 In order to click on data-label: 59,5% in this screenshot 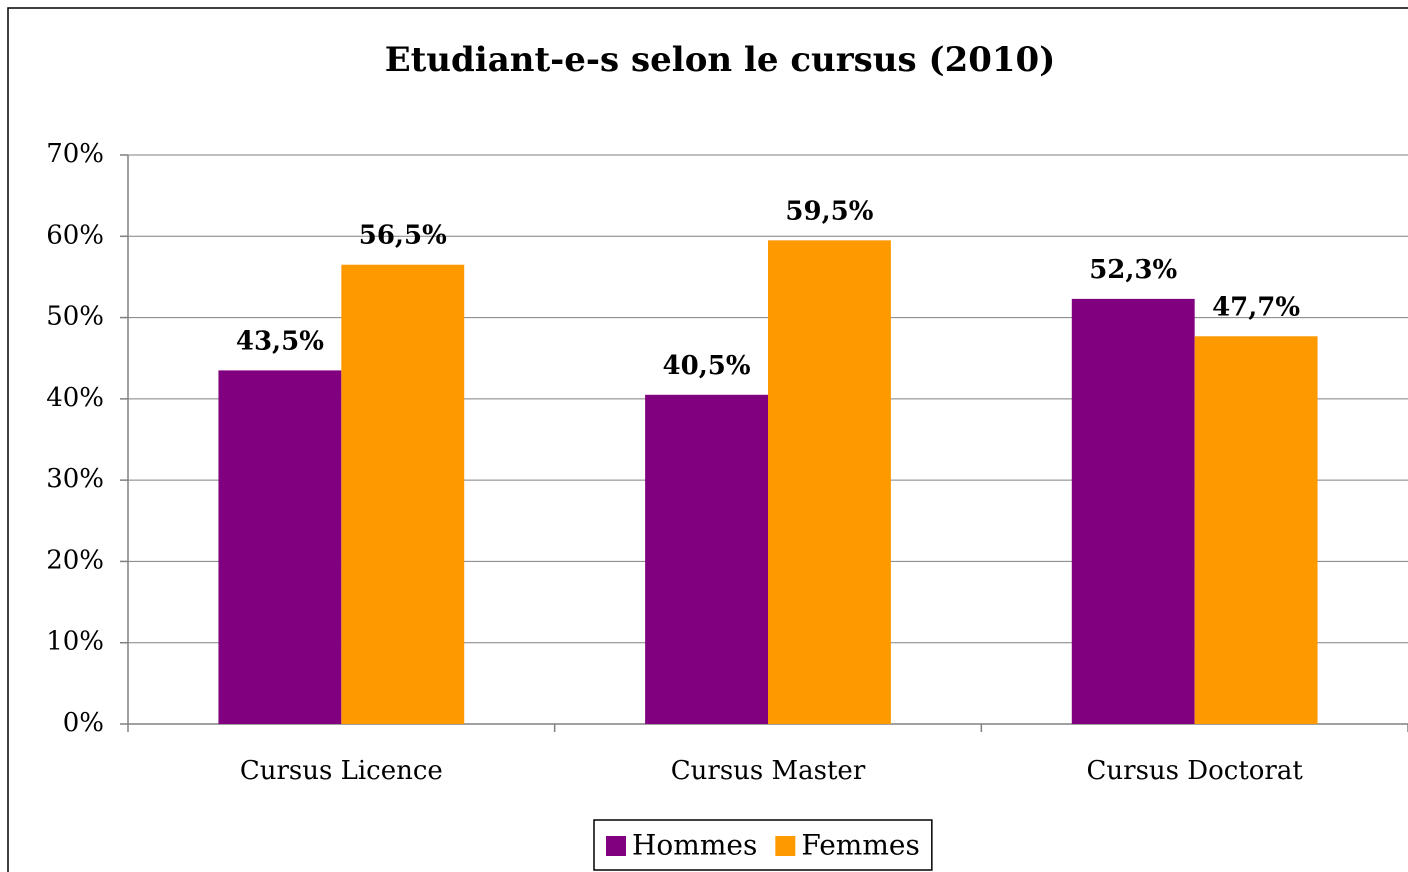, I will do `click(829, 211)`.